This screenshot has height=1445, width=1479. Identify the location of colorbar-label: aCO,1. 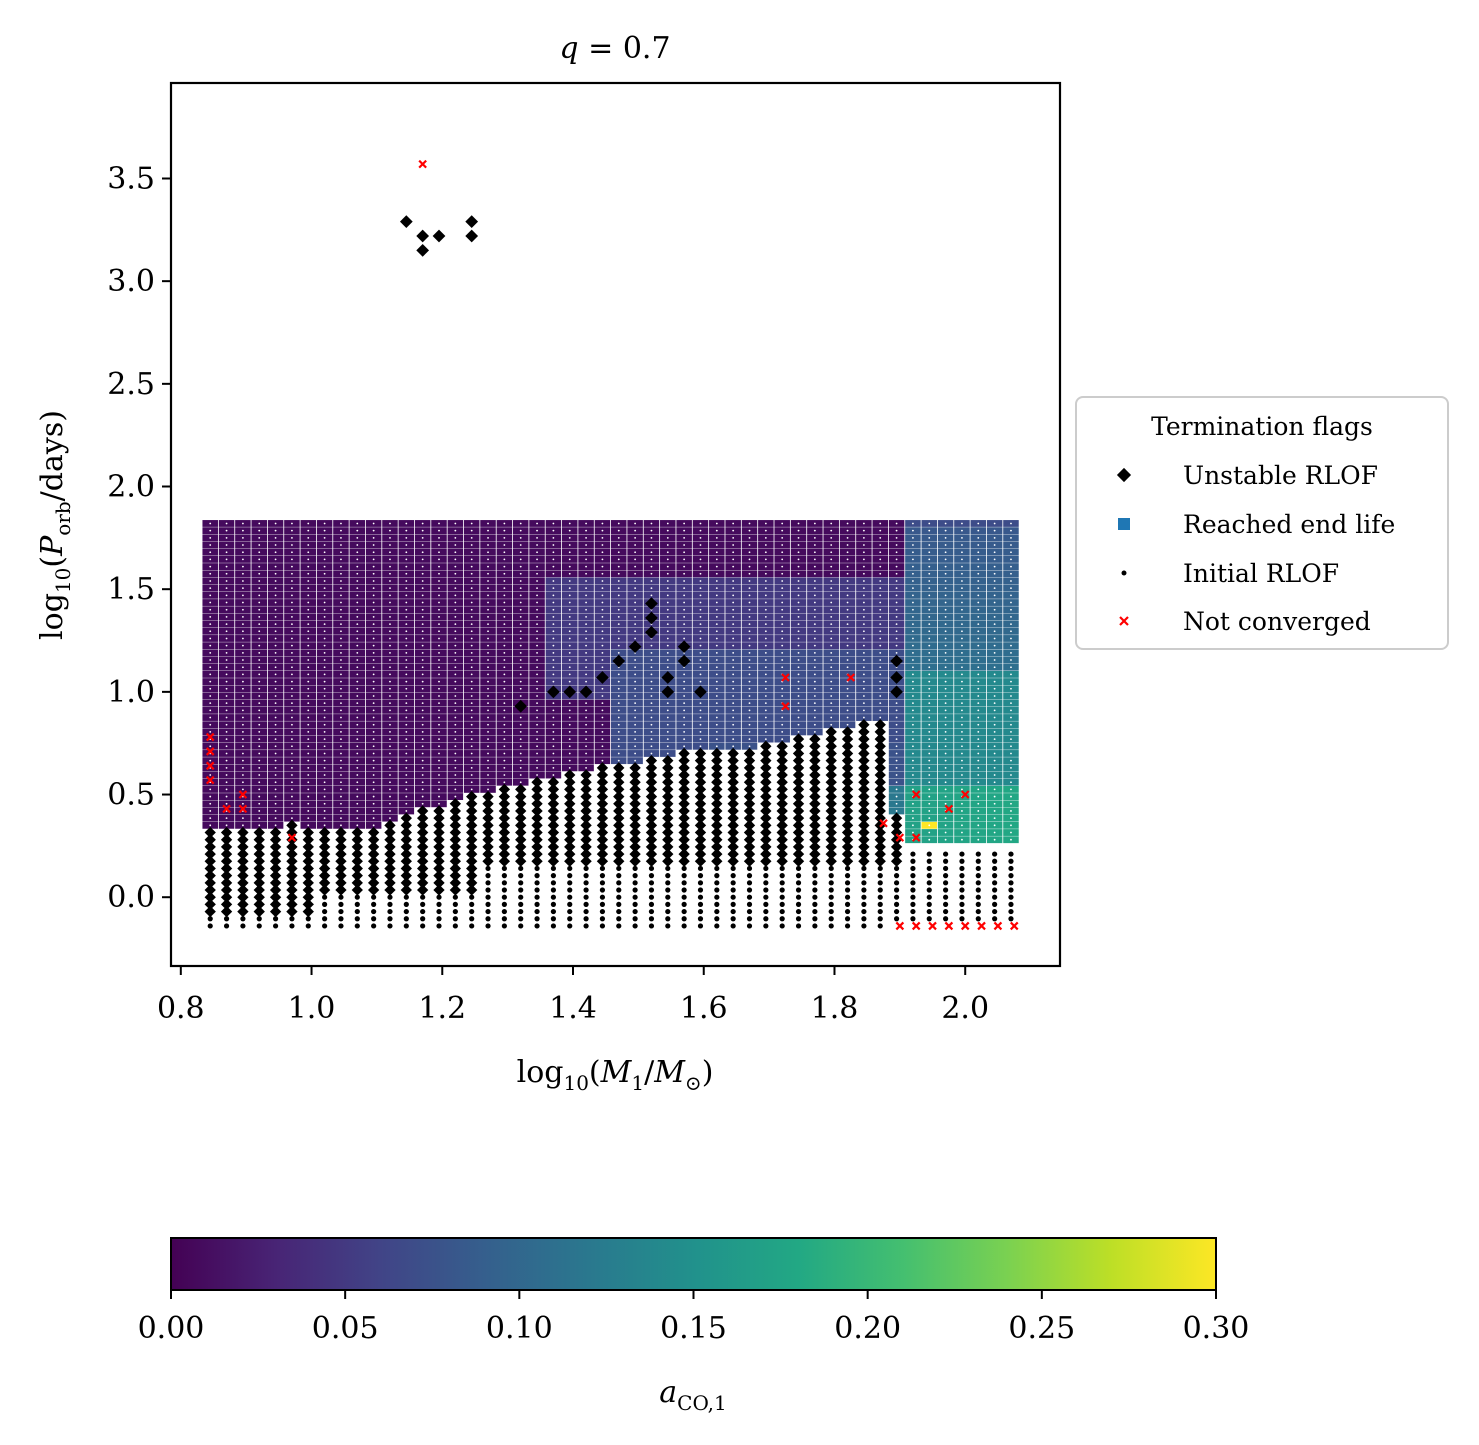
(693, 1395).